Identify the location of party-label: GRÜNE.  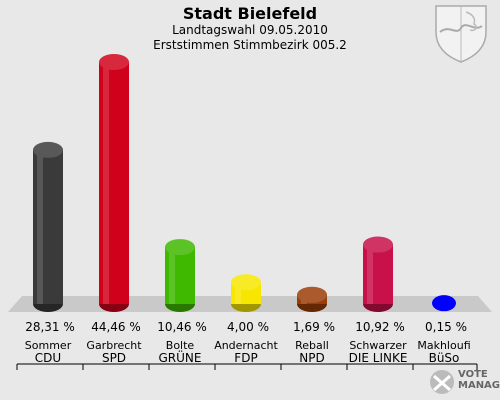
(180, 357).